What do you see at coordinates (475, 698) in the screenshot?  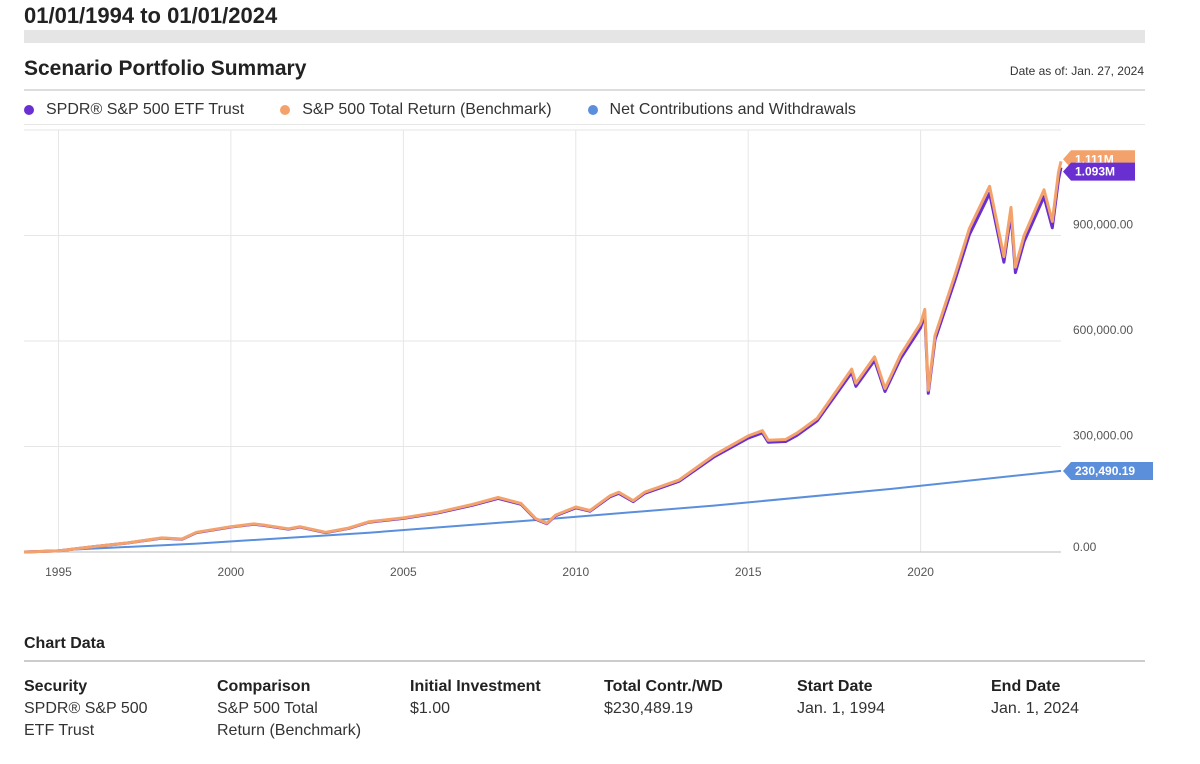 I see `chart-data-column-initial-investment: Initial Investment $1.00` at bounding box center [475, 698].